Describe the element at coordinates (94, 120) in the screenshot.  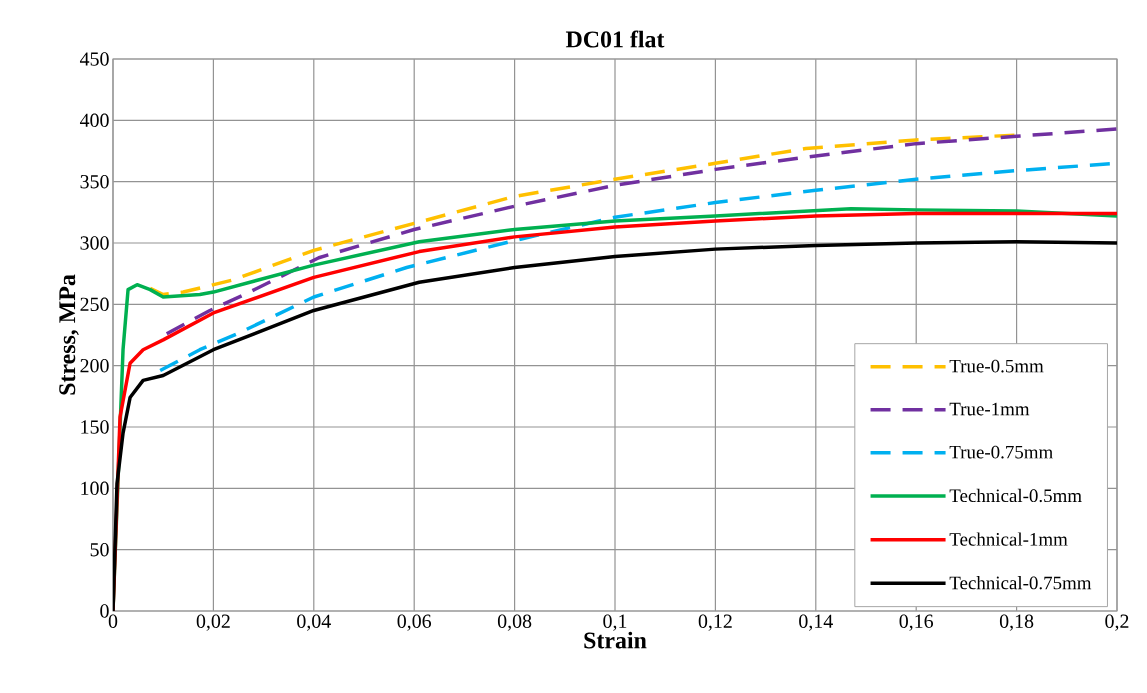
I see `y-tick-label: 400` at that location.